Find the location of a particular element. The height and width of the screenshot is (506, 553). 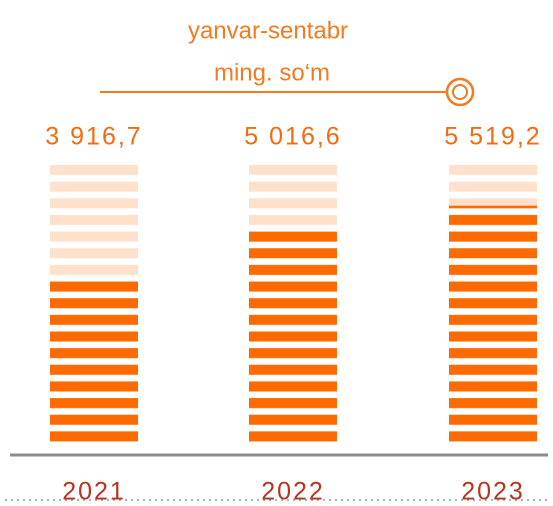

x-tick-label: 2021 is located at coordinates (94, 492).